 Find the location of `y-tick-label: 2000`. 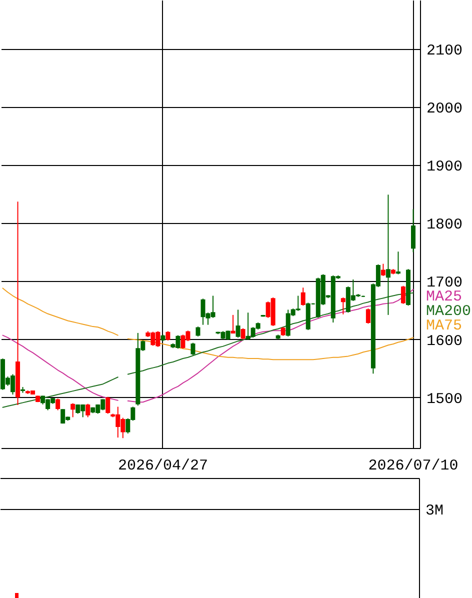

y-tick-label: 2000 is located at coordinates (444, 109).